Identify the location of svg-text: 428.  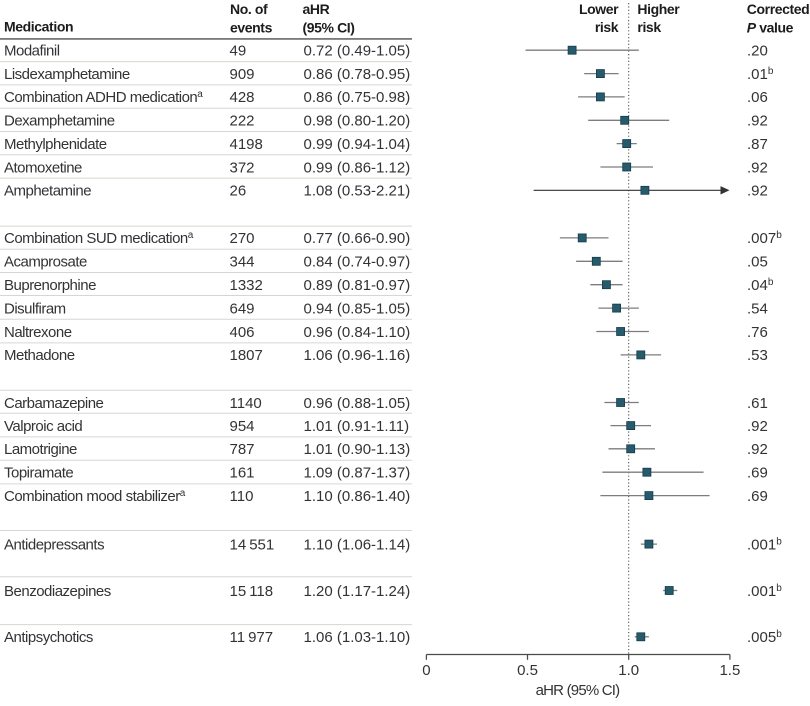
(242, 97).